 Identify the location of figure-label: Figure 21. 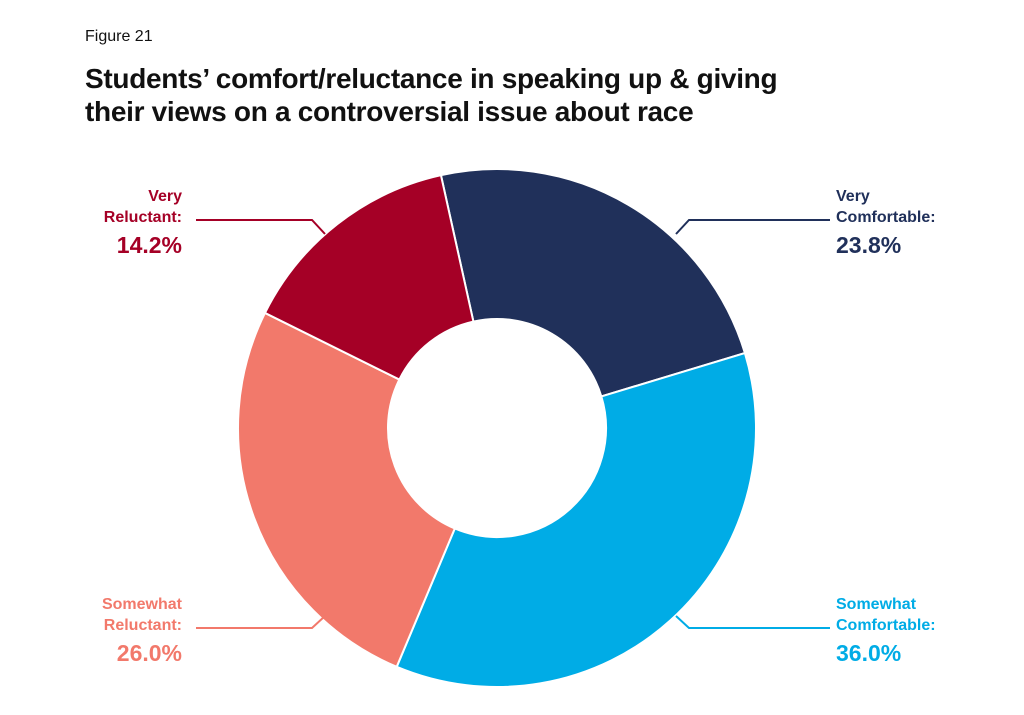
(119, 36).